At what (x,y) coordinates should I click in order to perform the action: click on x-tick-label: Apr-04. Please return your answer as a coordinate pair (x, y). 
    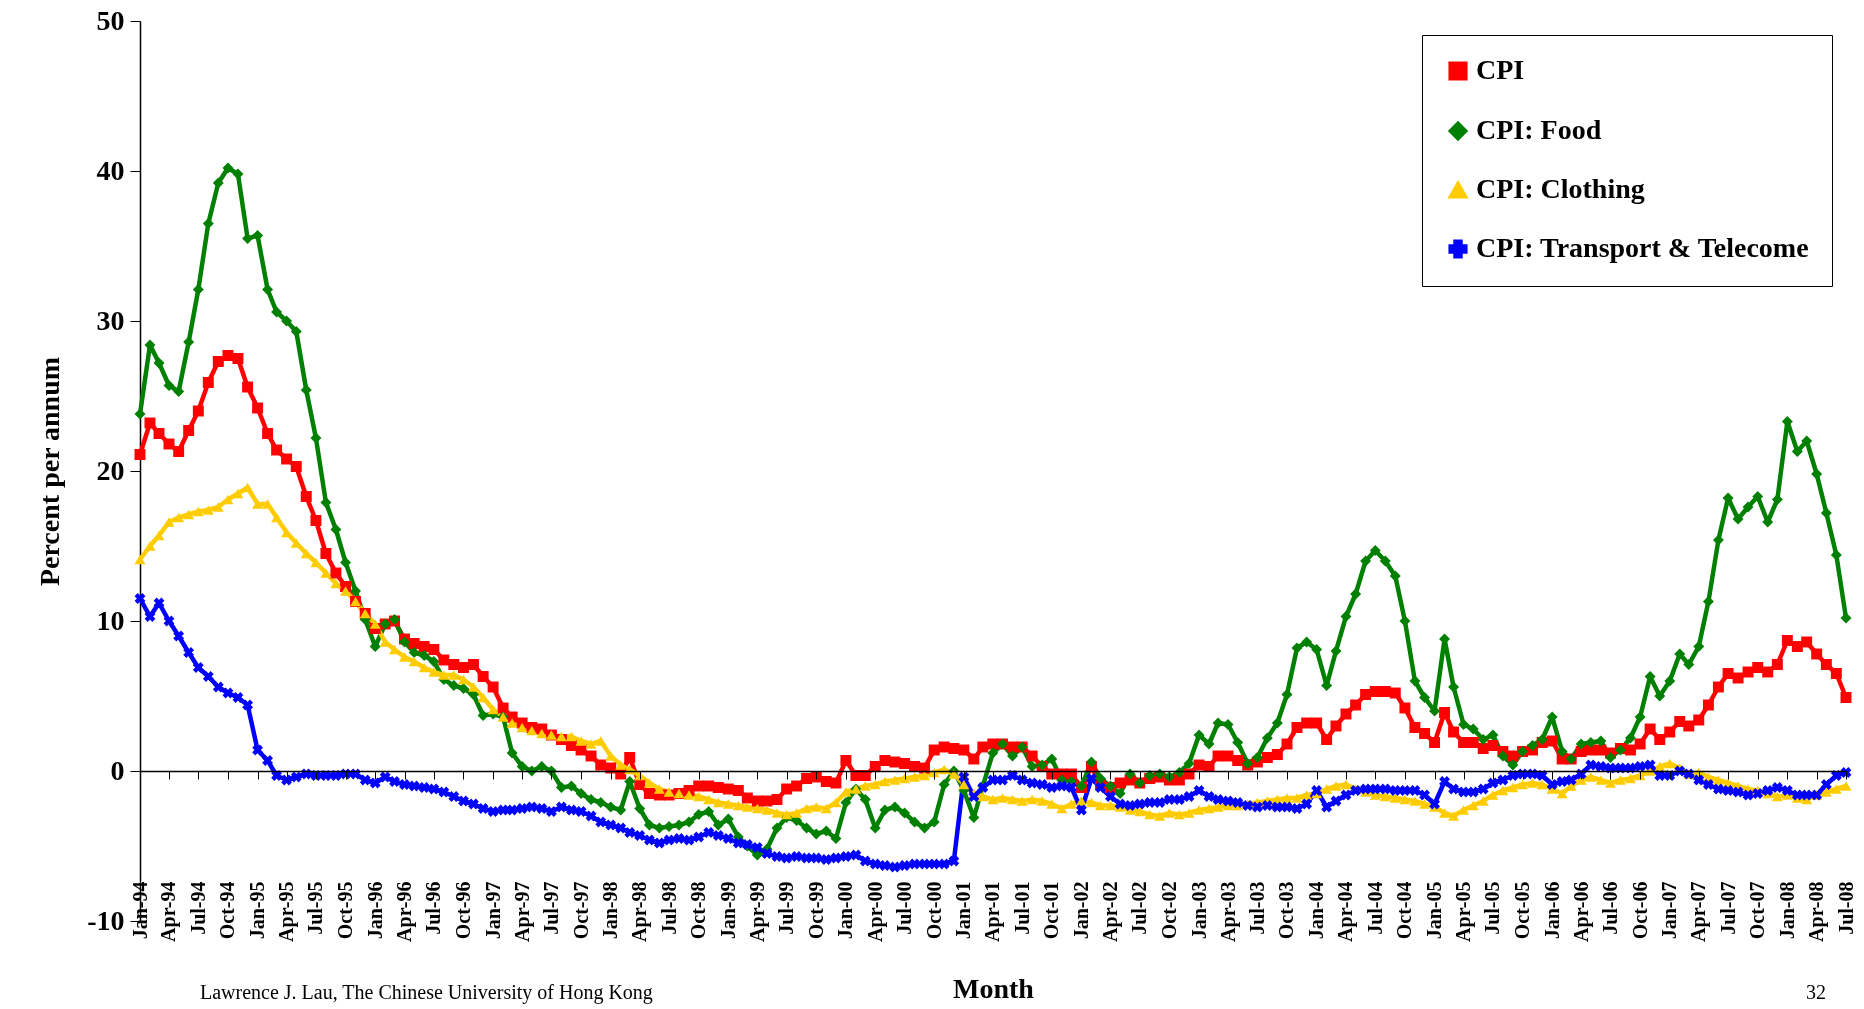
    Looking at the image, I should click on (1346, 911).